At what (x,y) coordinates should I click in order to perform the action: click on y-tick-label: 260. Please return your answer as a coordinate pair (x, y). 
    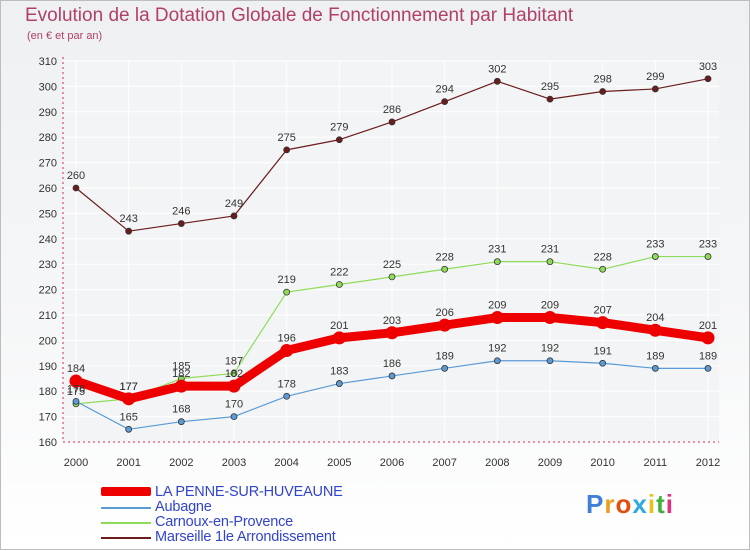
    Looking at the image, I should click on (48, 189).